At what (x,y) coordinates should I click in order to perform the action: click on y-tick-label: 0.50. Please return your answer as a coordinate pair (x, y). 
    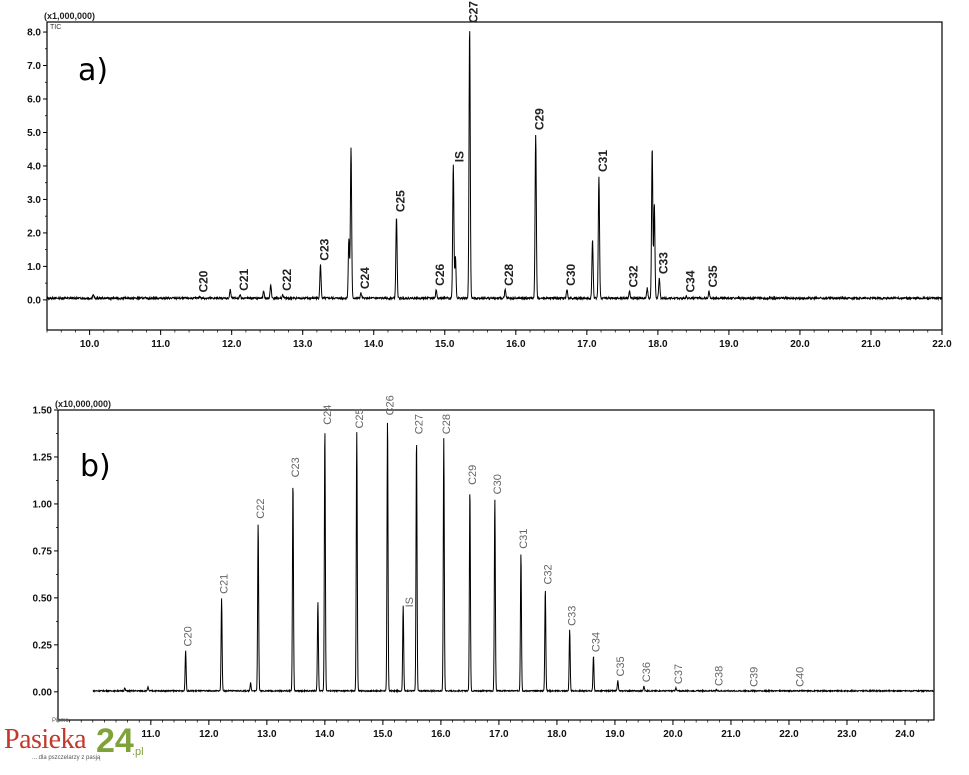
    Looking at the image, I should click on (43, 598).